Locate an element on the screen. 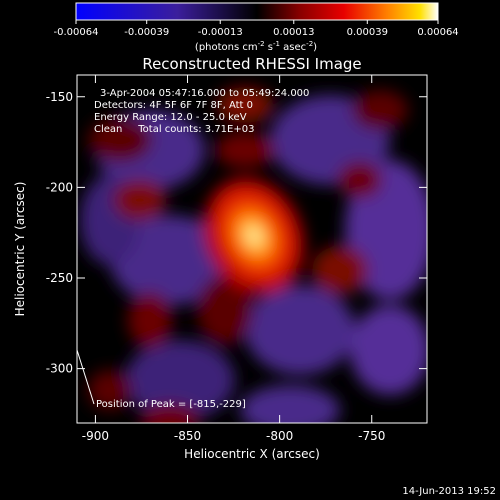 The width and height of the screenshot is (500, 500). annotation-energy: Energy Range: 12.0 - 25.0 keV is located at coordinates (170, 117).